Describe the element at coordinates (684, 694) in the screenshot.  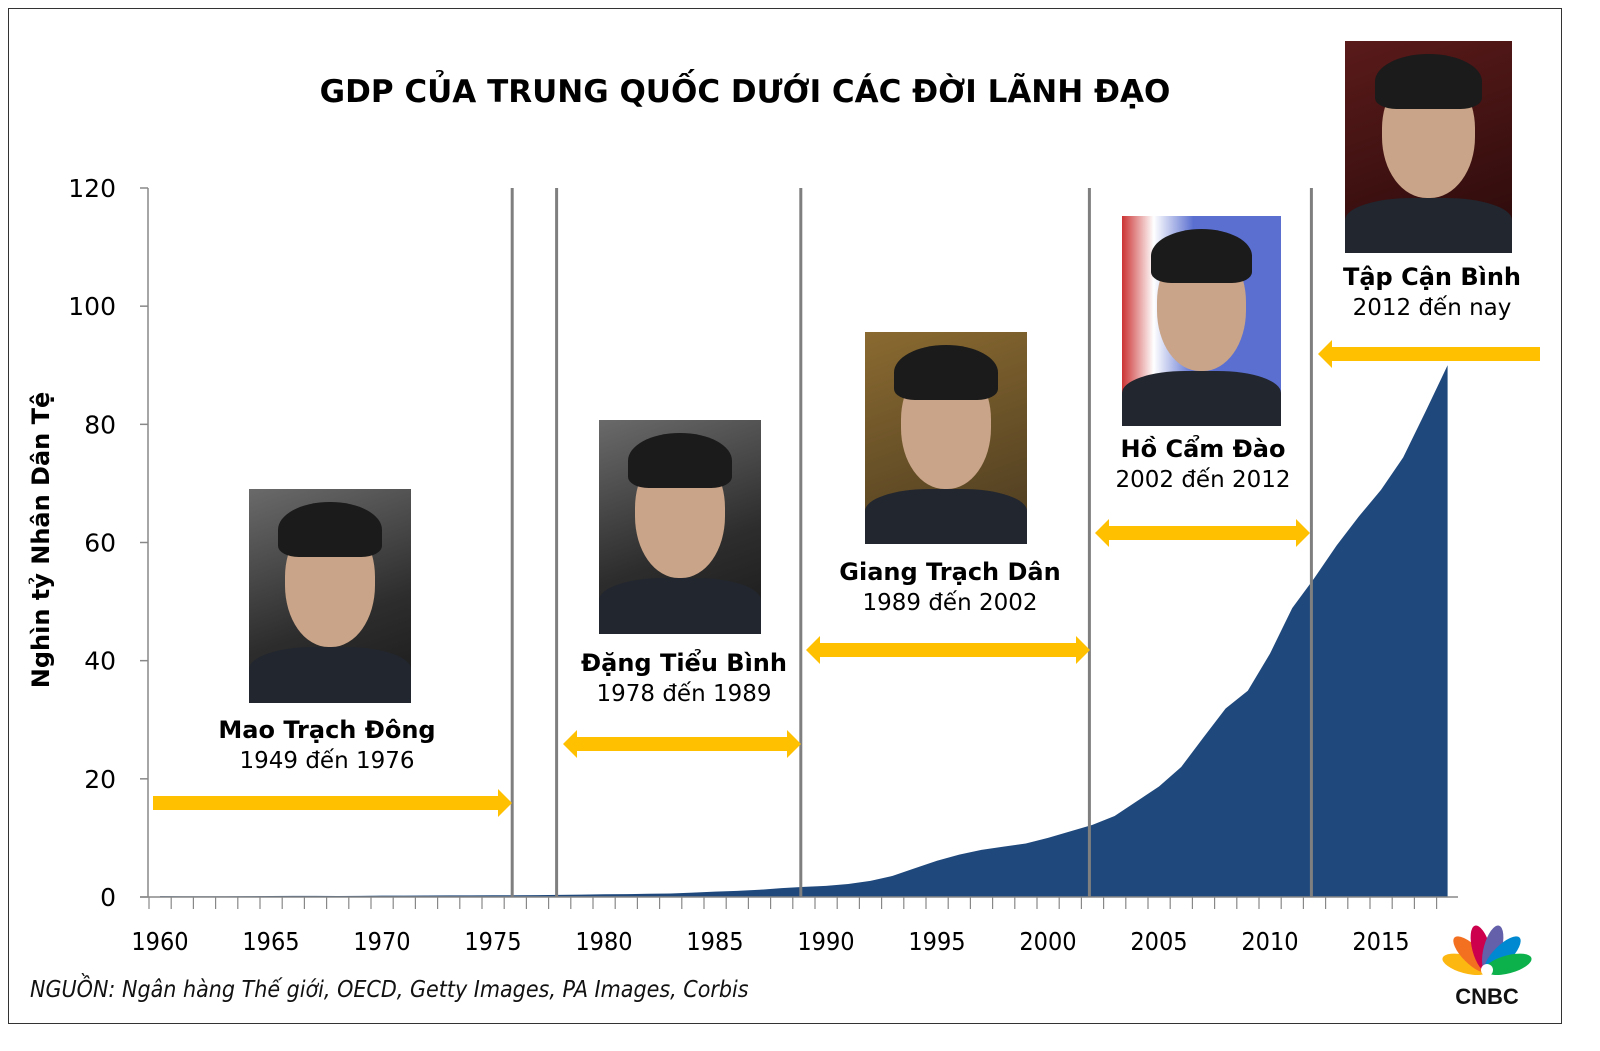
I see `leader-years: 1978 đến 1989` at that location.